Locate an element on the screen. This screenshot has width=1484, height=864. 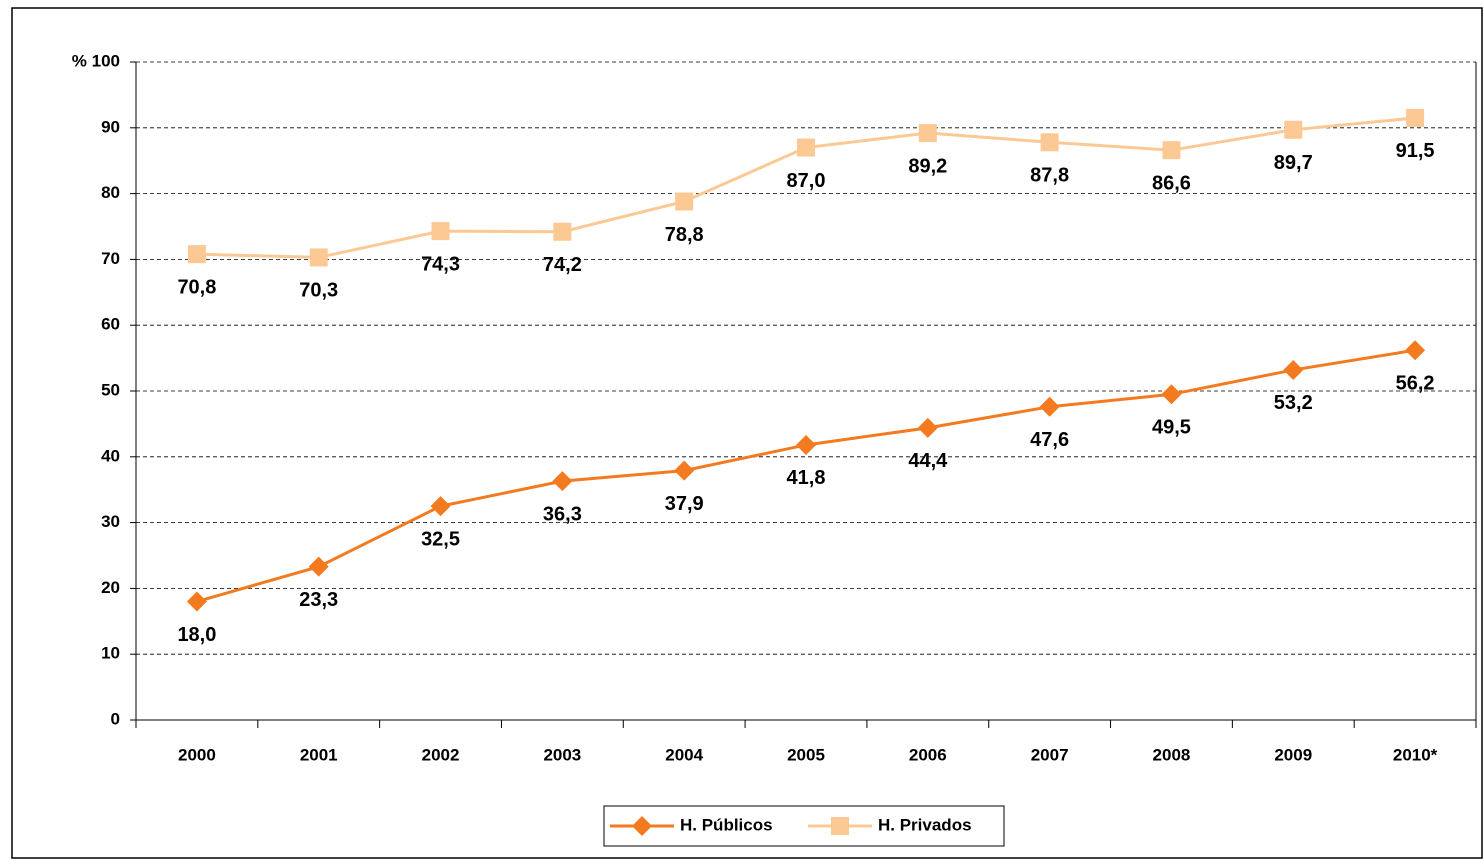
data-label: 56,2 is located at coordinates (1415, 383).